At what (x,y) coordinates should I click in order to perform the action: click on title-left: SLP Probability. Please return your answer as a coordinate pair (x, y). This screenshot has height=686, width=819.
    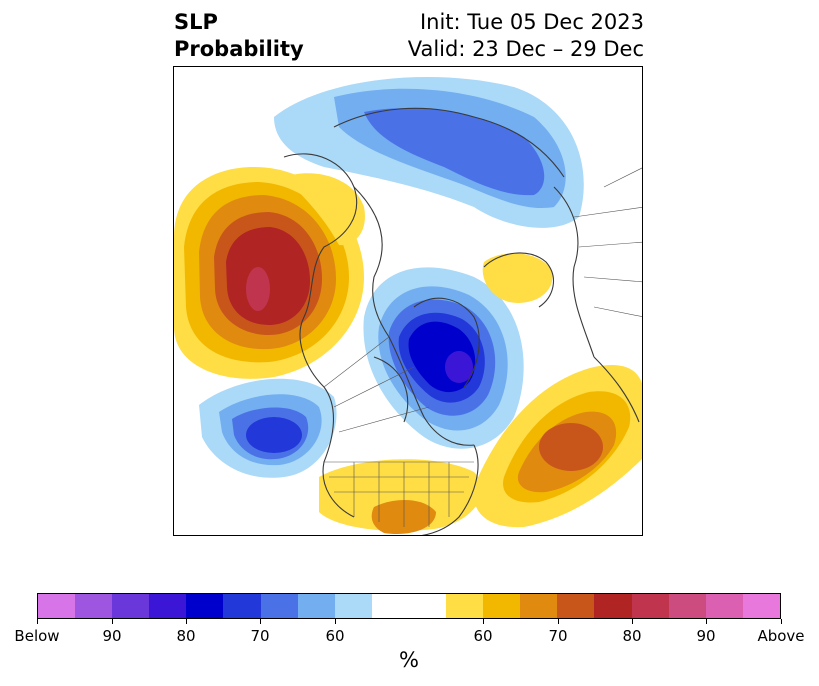
    Looking at the image, I should click on (239, 36).